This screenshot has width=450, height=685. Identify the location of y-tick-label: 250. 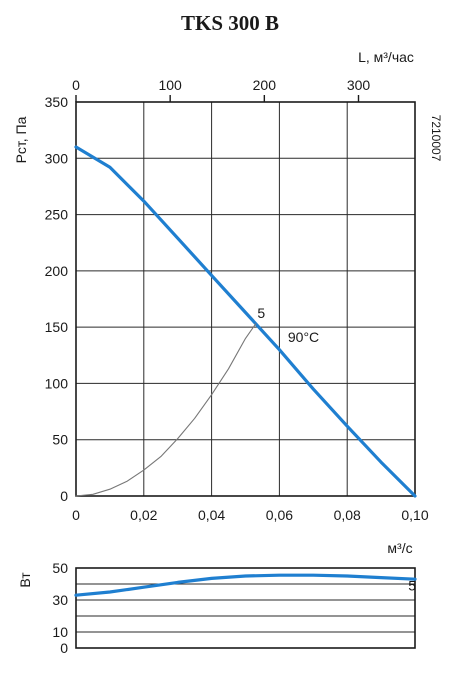
(57, 215).